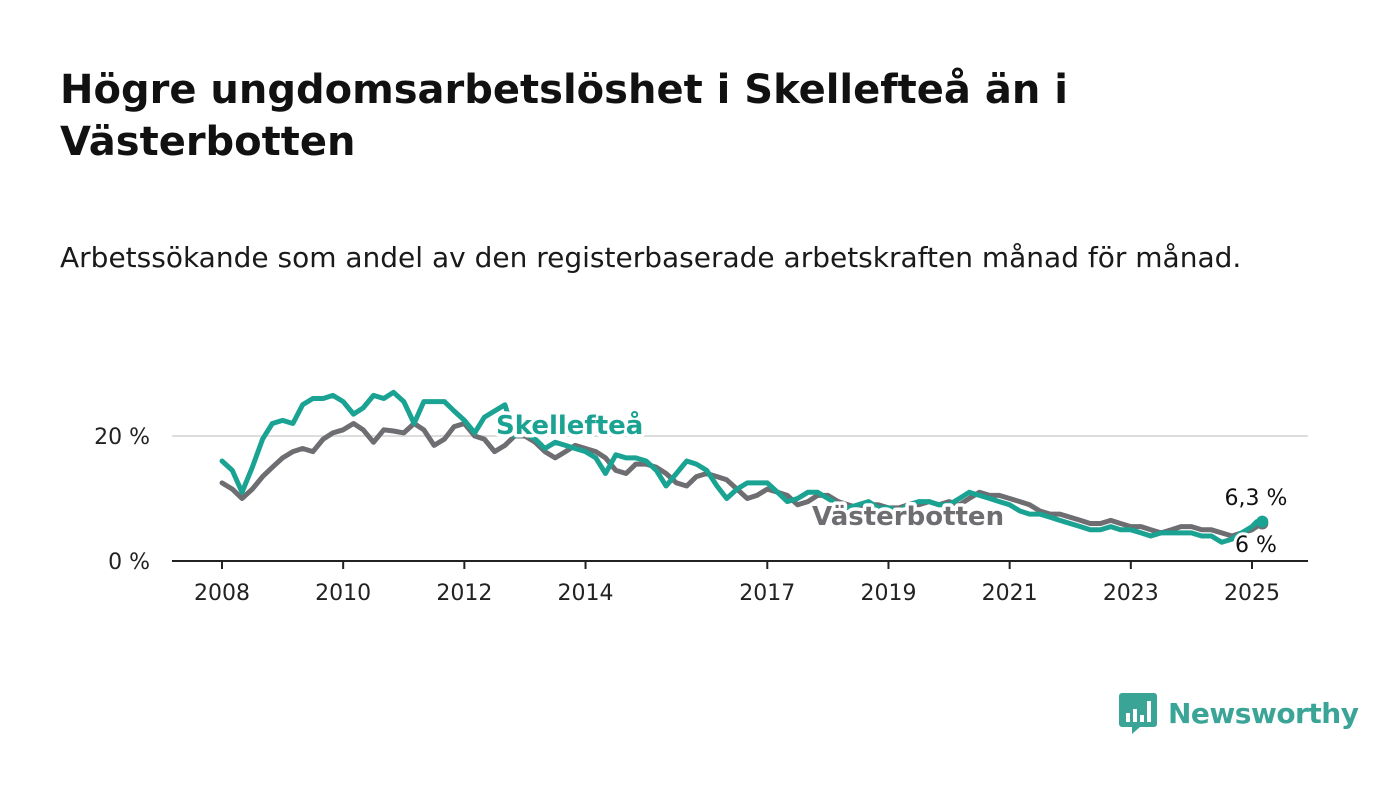 The height and width of the screenshot is (794, 1400). I want to click on x-tick-label: 2017, so click(767, 593).